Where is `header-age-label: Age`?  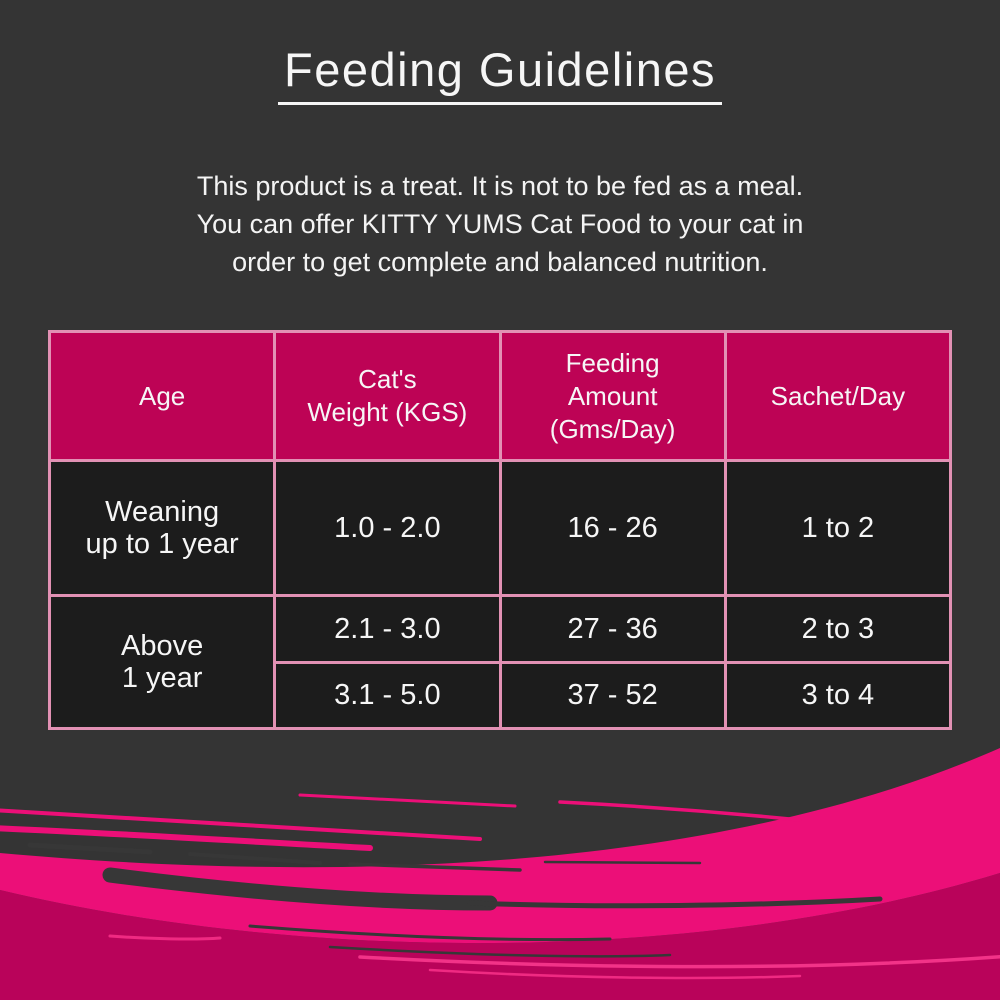 header-age-label: Age is located at coordinates (162, 395).